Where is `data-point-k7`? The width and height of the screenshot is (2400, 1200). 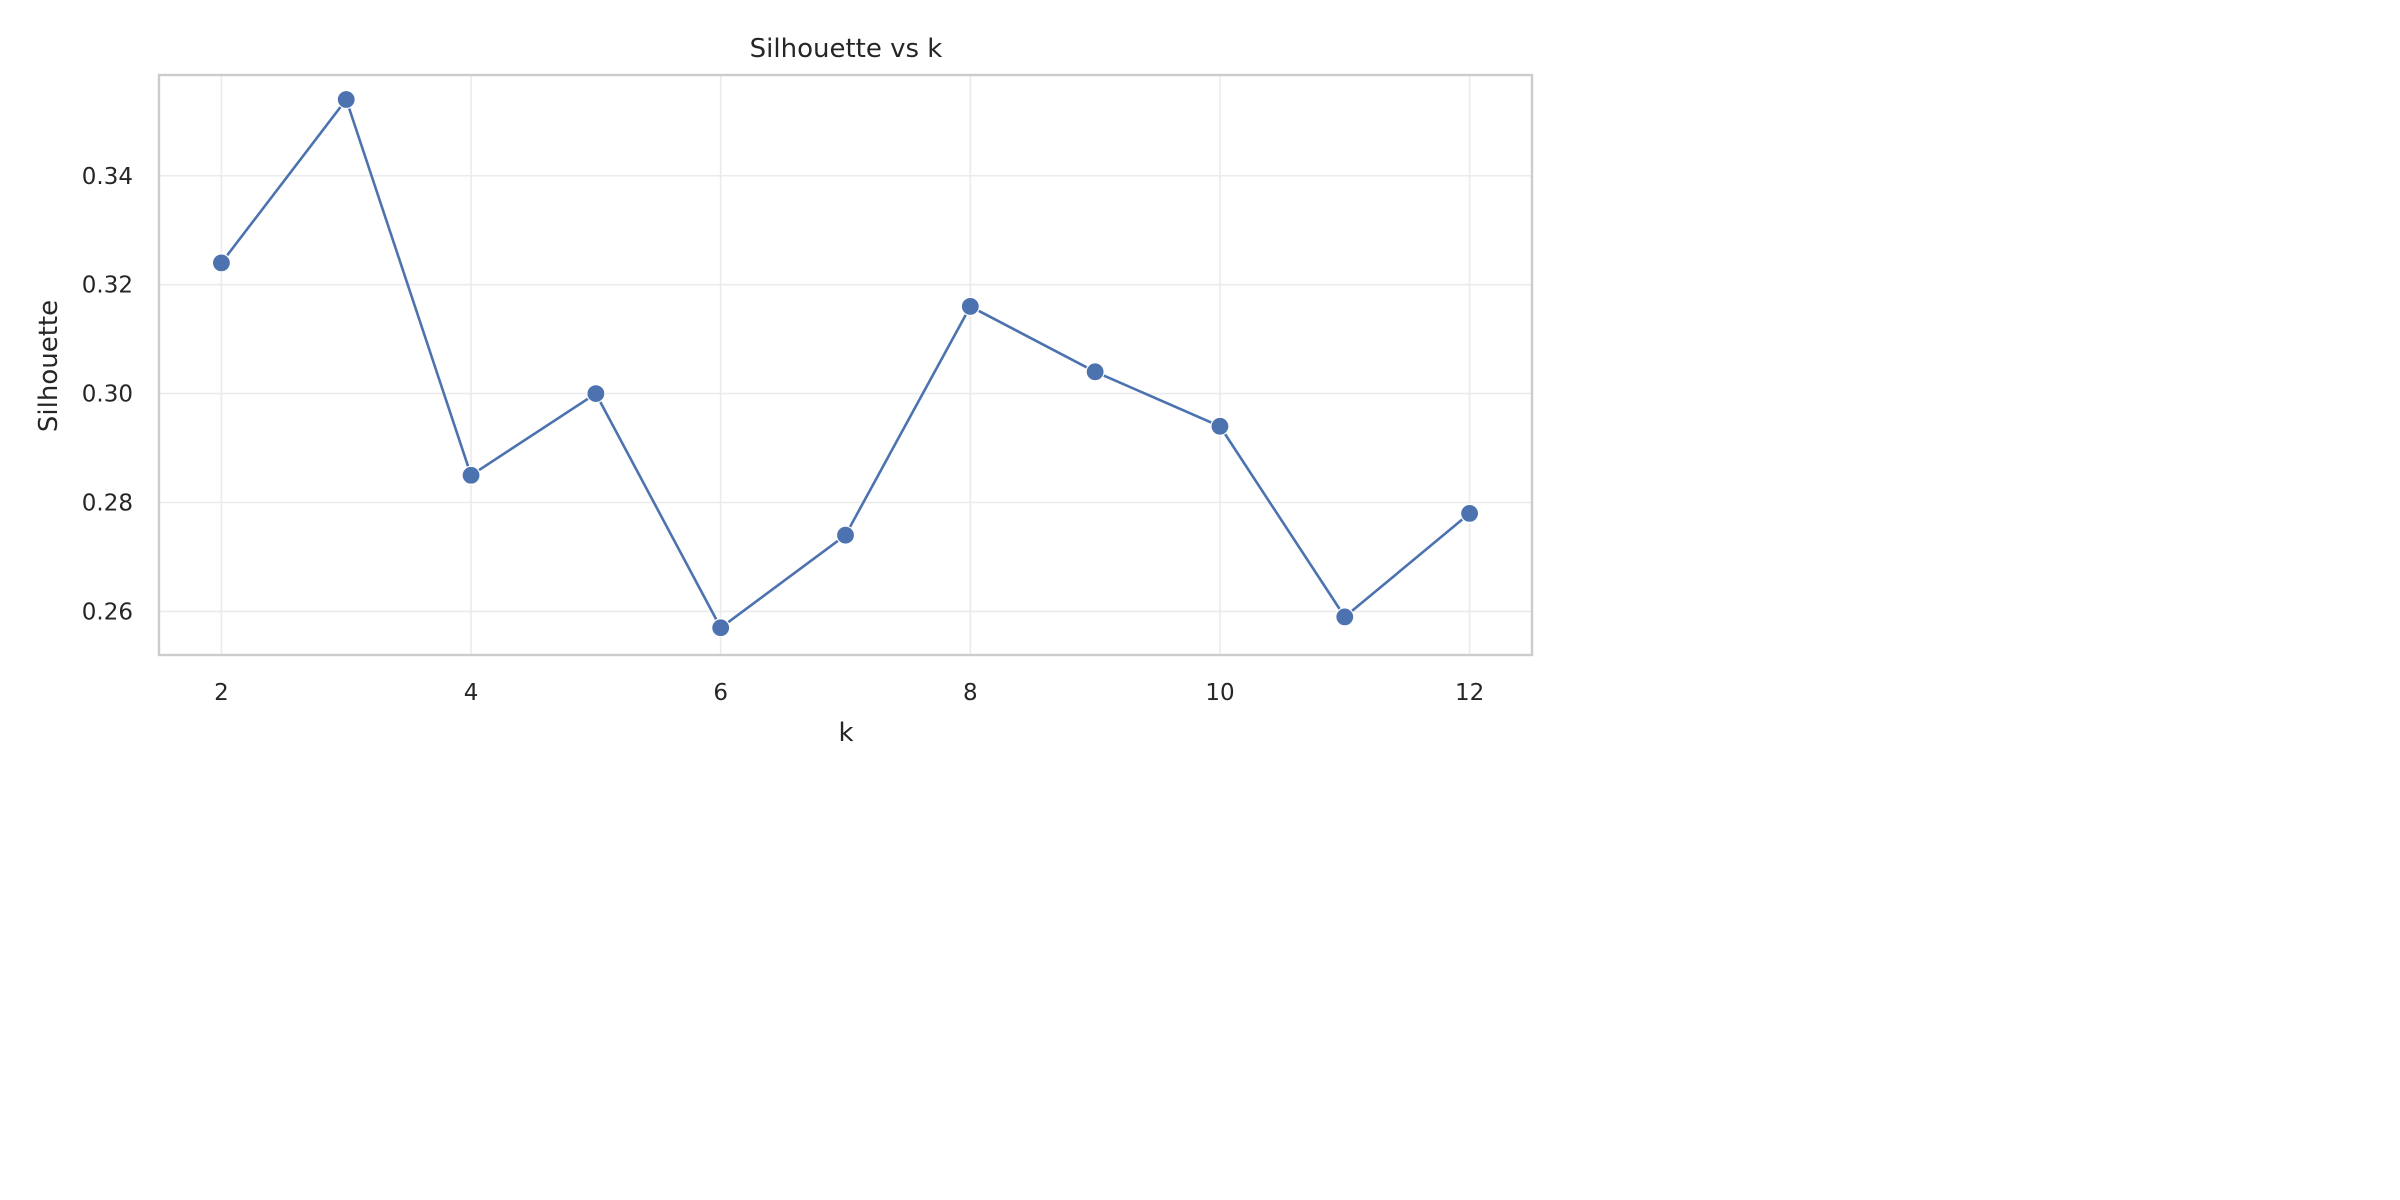 data-point-k7 is located at coordinates (845, 535).